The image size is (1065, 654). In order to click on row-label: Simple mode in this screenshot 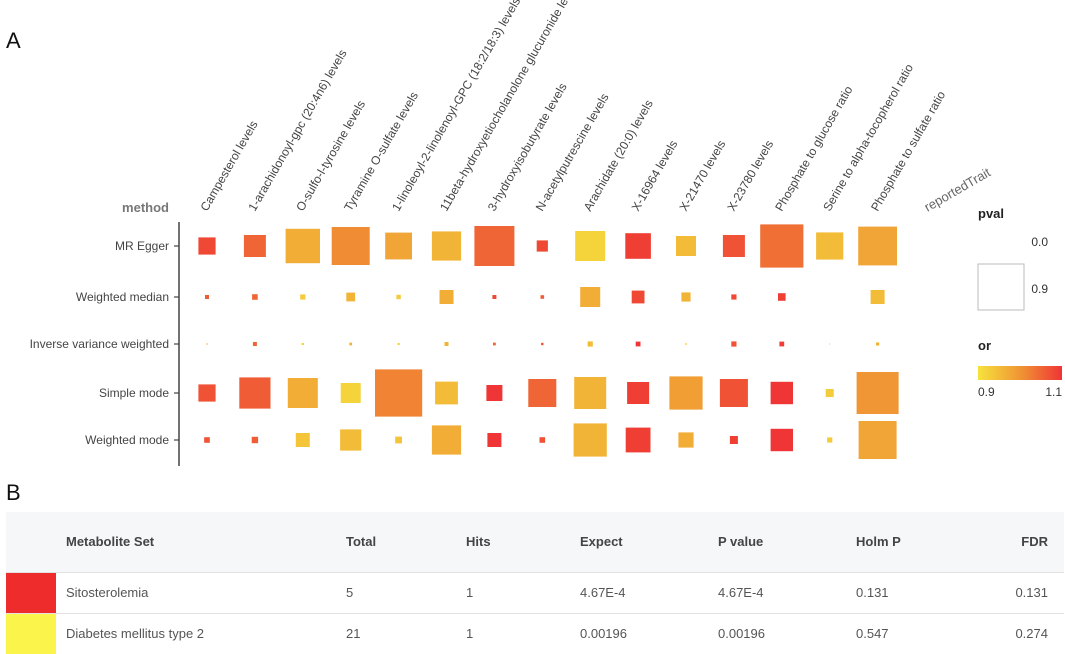, I will do `click(134, 393)`.